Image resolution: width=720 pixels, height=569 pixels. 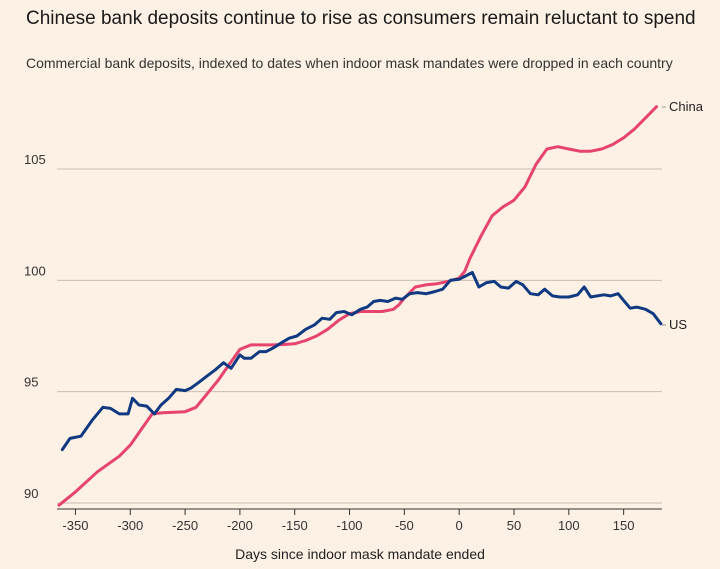 I want to click on x-tick-label: -300, so click(x=130, y=525).